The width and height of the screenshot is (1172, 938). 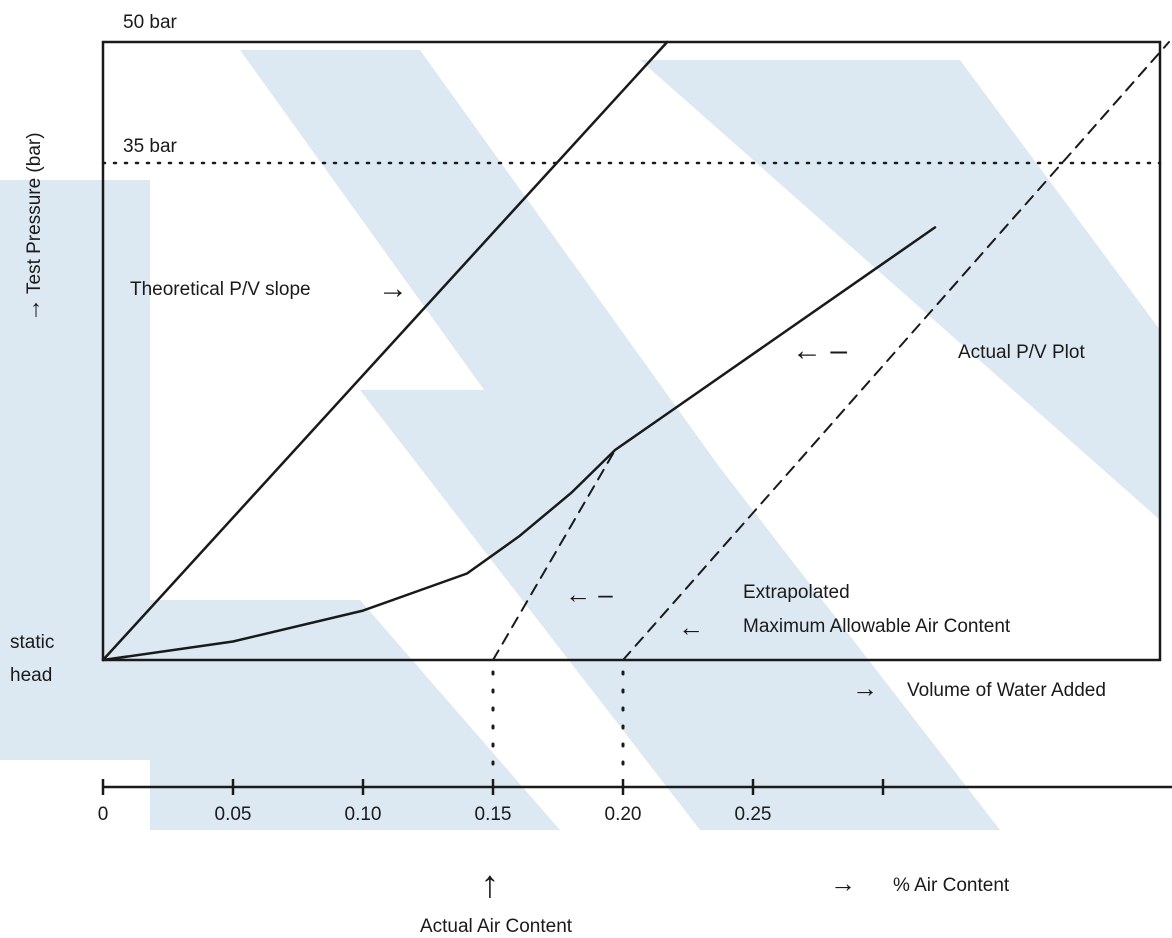 I want to click on y-axis-label: Test Pressure (bar), so click(x=34, y=213).